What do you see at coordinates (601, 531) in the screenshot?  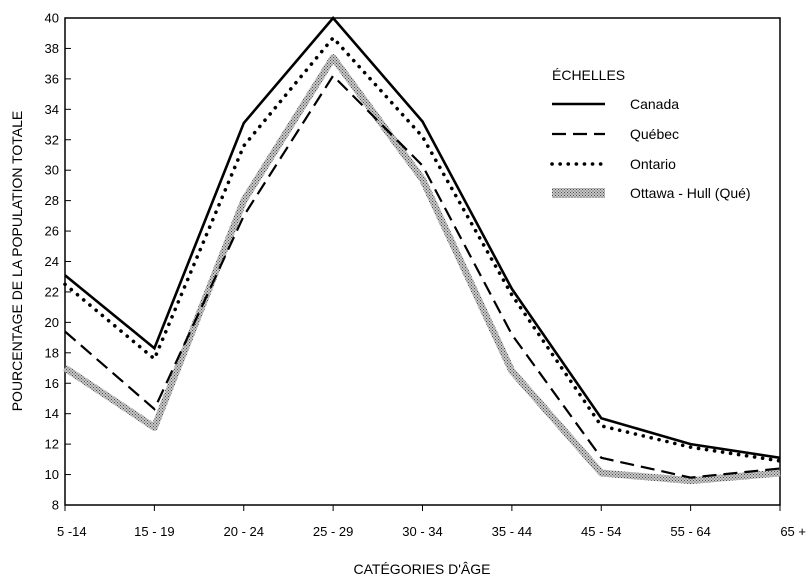 I see `x-tick-label: 45 - 54` at bounding box center [601, 531].